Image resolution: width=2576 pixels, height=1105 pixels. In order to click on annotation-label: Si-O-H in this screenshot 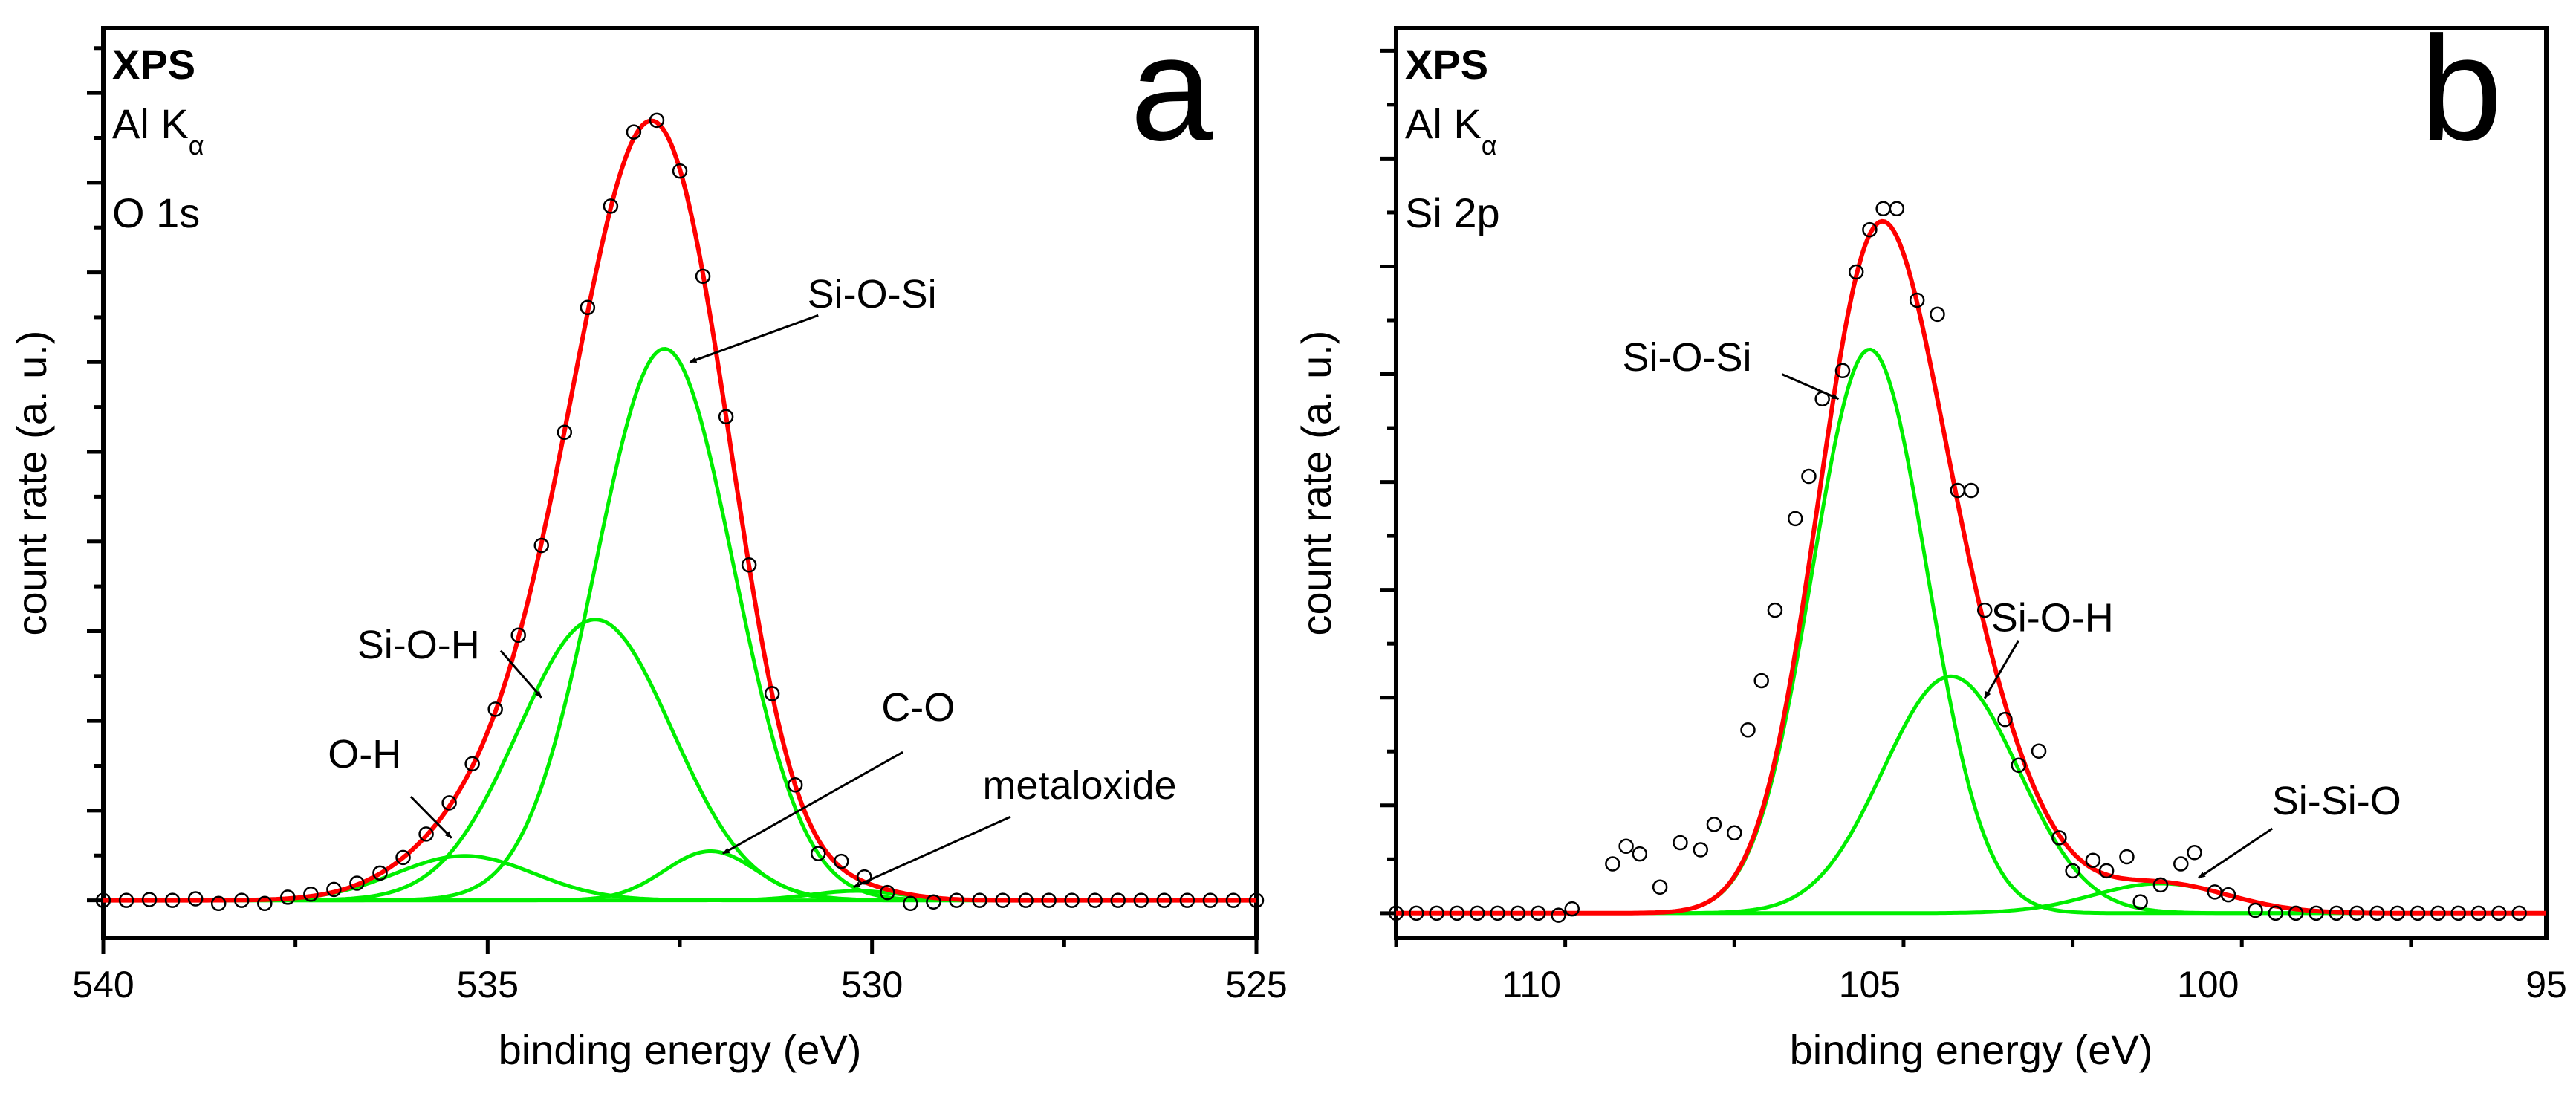, I will do `click(418, 645)`.